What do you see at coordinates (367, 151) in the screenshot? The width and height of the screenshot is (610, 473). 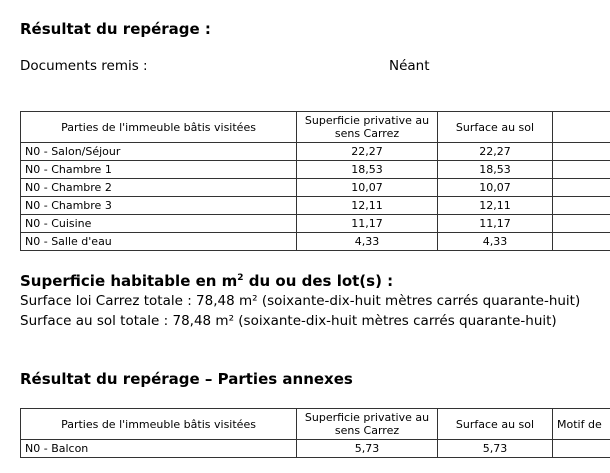 I see `carrez-value: 22,27` at bounding box center [367, 151].